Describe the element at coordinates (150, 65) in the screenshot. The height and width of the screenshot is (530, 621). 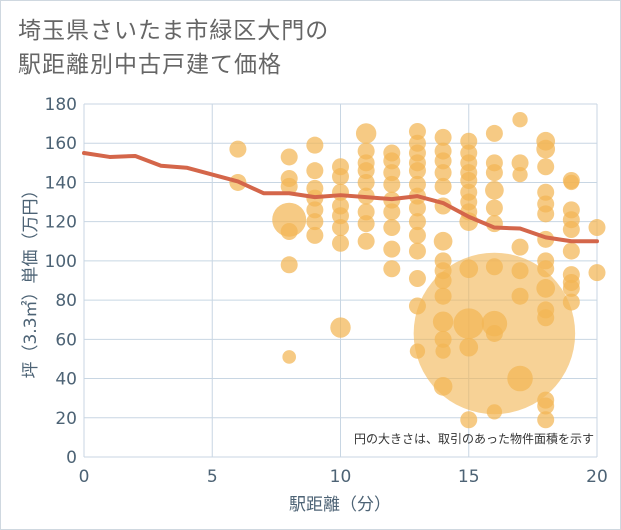
I see `chart-title-line-2: 駅距離別中古戸建て価格` at that location.